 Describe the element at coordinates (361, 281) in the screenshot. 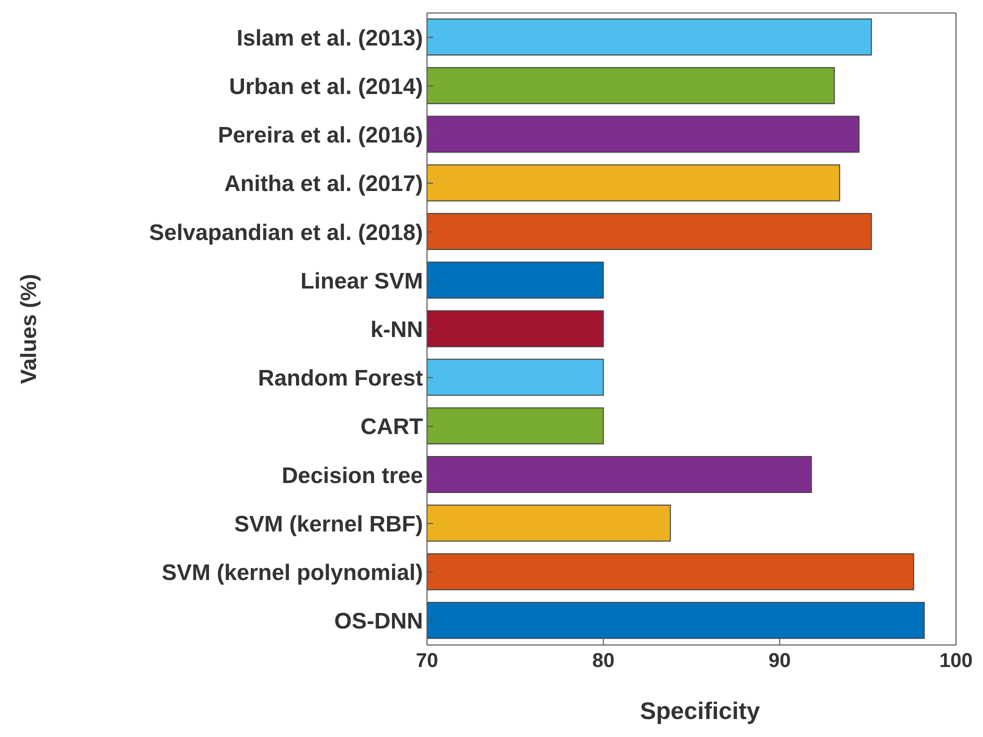

I see `y-tick-label: Linear SVM` at that location.